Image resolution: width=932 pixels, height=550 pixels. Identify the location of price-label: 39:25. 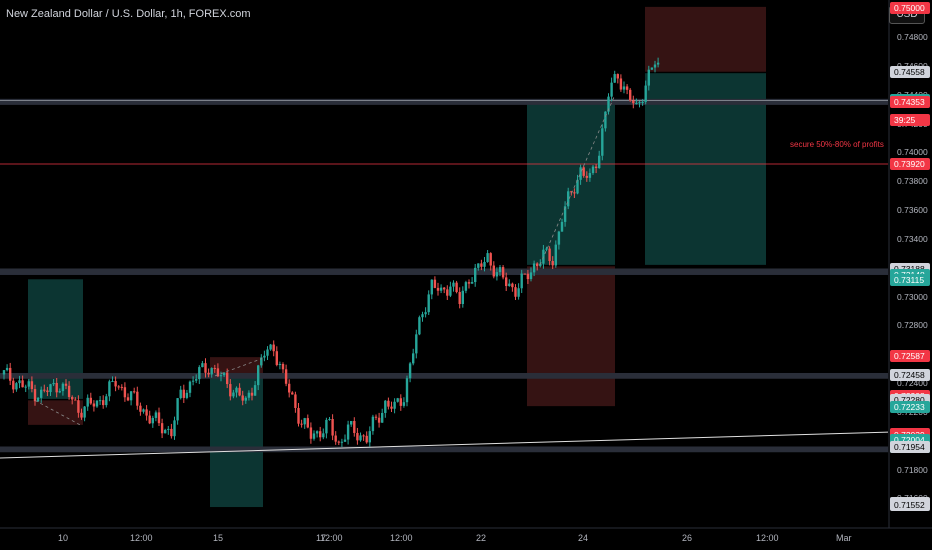
(910, 120).